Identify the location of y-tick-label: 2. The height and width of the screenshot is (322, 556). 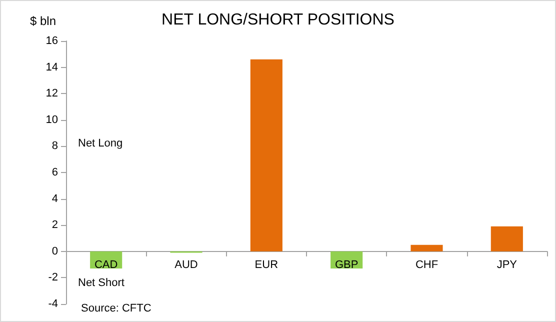
(55, 225).